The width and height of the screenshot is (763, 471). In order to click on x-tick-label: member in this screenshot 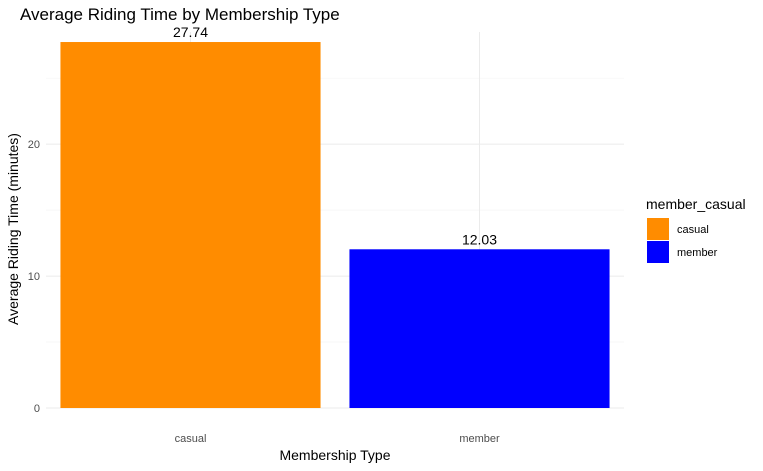, I will do `click(479, 439)`.